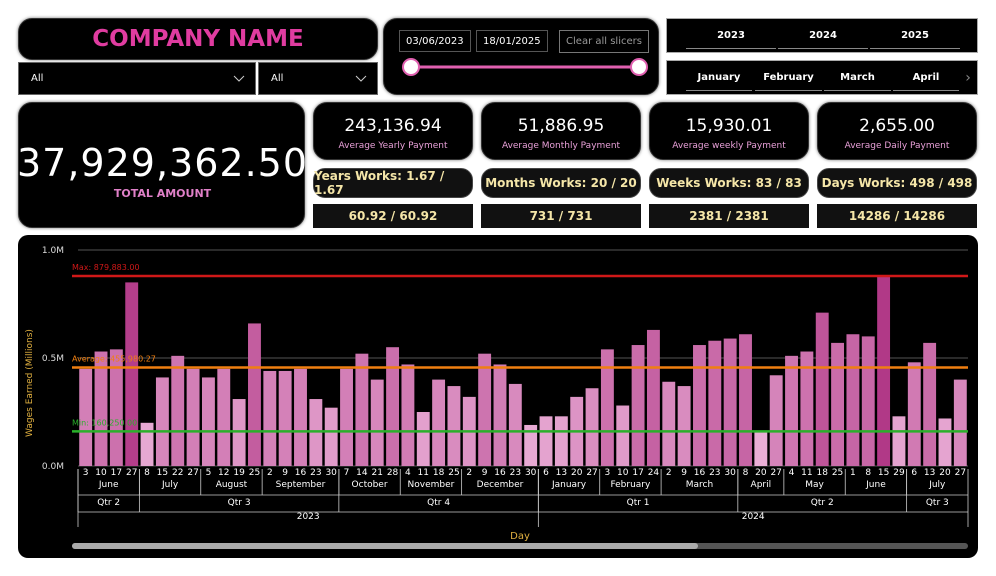  I want to click on date-slicer: 03/06/2023 18/01/2025 Clear all slicers, so click(521, 56).